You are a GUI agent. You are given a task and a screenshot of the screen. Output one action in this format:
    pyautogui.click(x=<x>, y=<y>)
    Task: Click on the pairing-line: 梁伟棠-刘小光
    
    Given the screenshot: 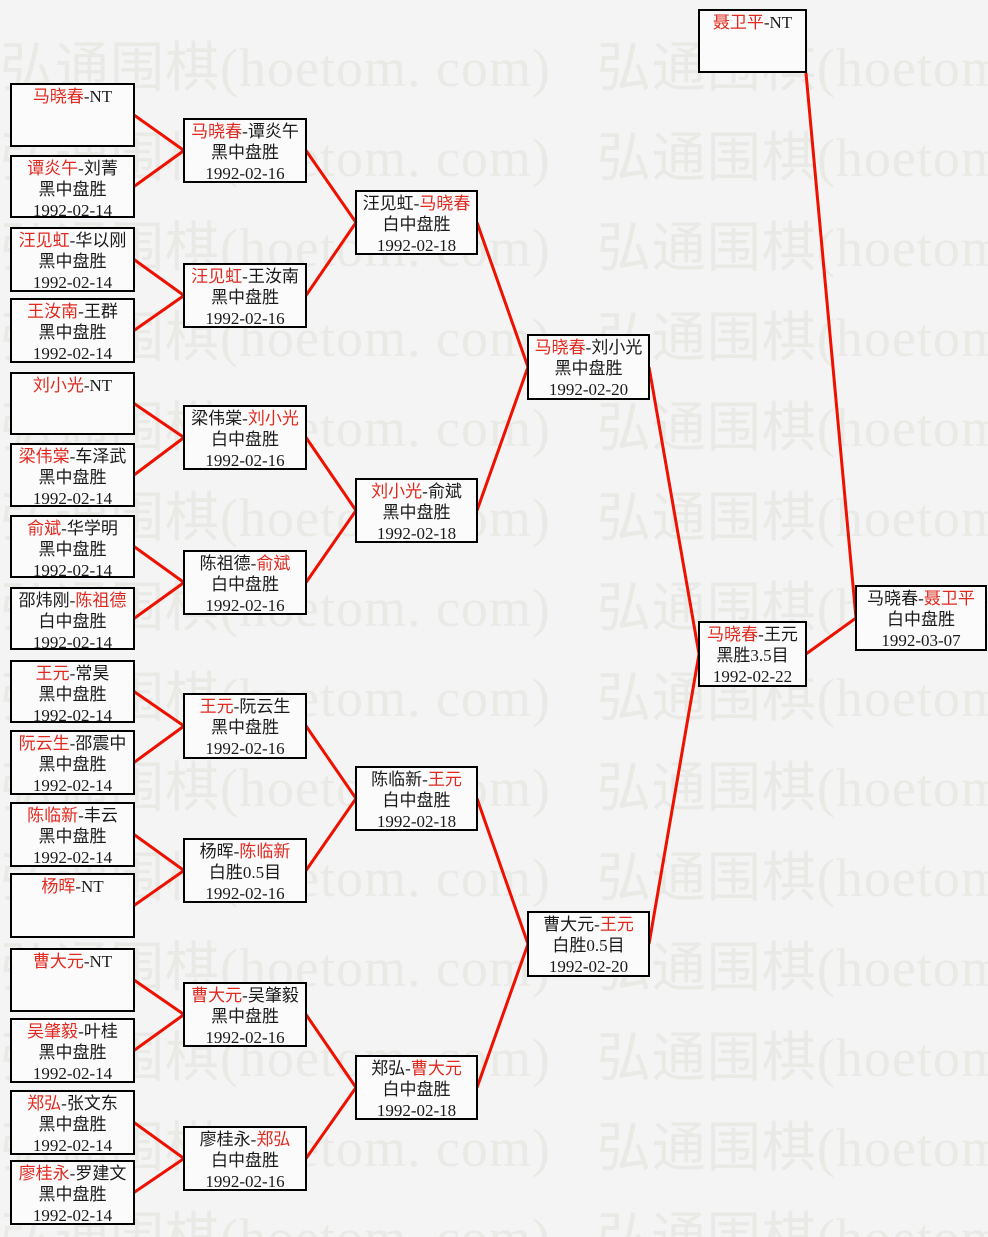 What is the action you would take?
    pyautogui.click(x=245, y=418)
    